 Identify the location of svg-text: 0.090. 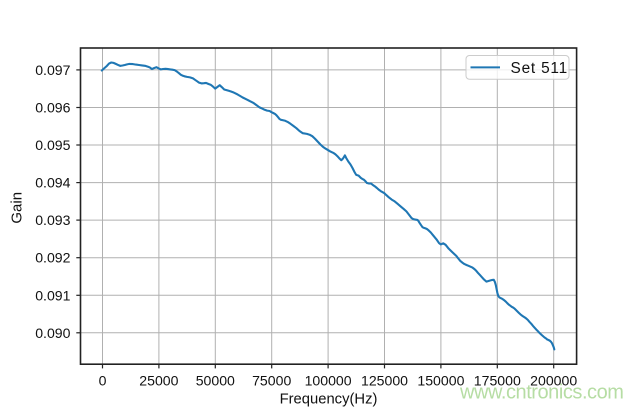
(52, 333).